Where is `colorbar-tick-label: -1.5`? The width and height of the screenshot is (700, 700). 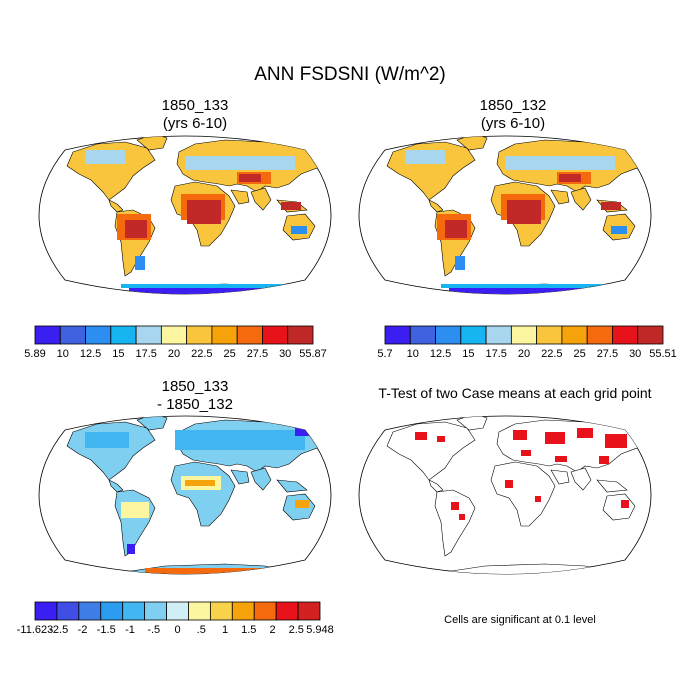
colorbar-tick-label: -1.5 is located at coordinates (106, 630).